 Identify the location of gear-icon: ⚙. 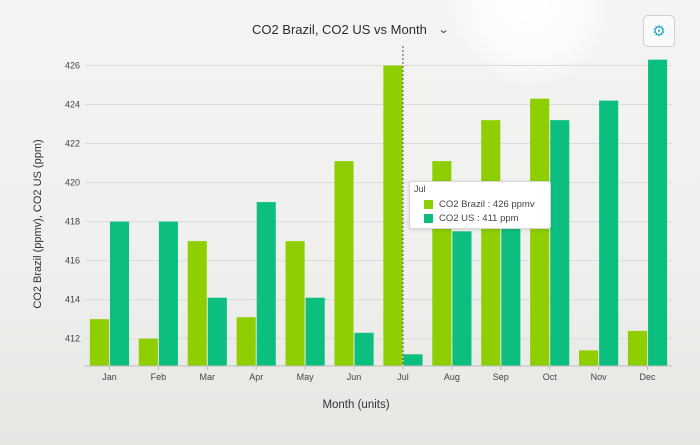
(659, 31).